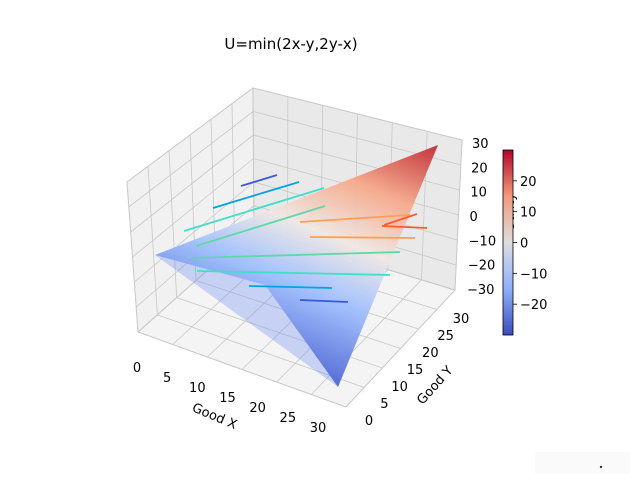 The height and width of the screenshot is (484, 640). I want to click on z-tick-label: −30, so click(480, 290).